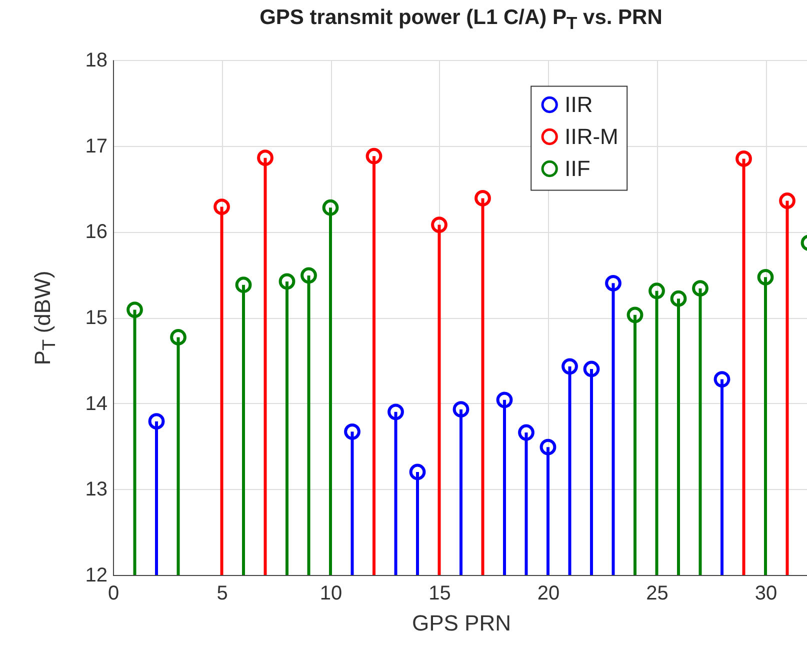 Image resolution: width=807 pixels, height=667 pixels. What do you see at coordinates (578, 104) in the screenshot?
I see `legend-label: IIR` at bounding box center [578, 104].